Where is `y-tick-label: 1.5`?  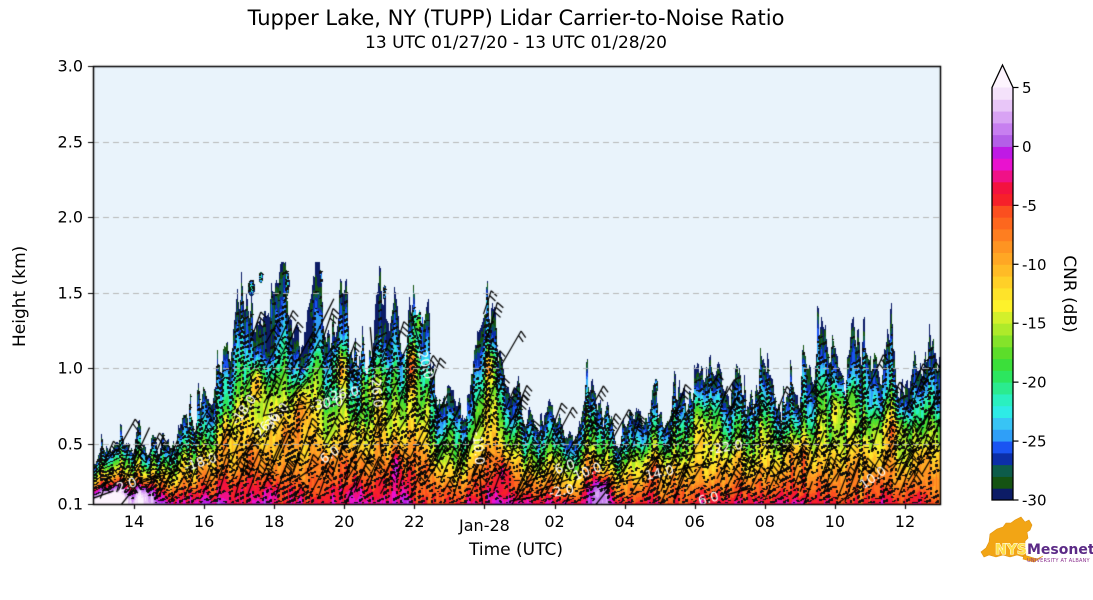
y-tick-label: 1.5 is located at coordinates (70, 293).